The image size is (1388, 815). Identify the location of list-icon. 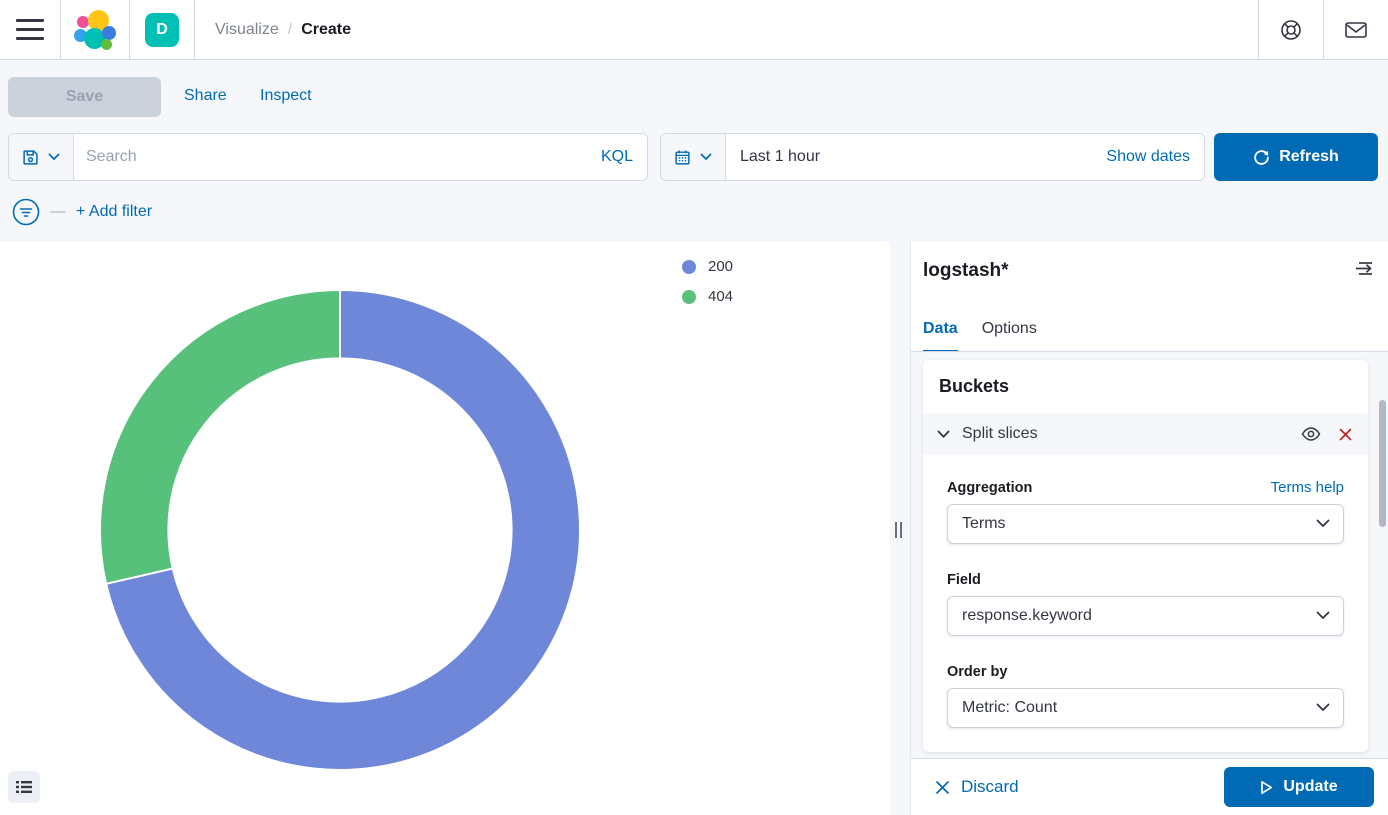
(24, 787).